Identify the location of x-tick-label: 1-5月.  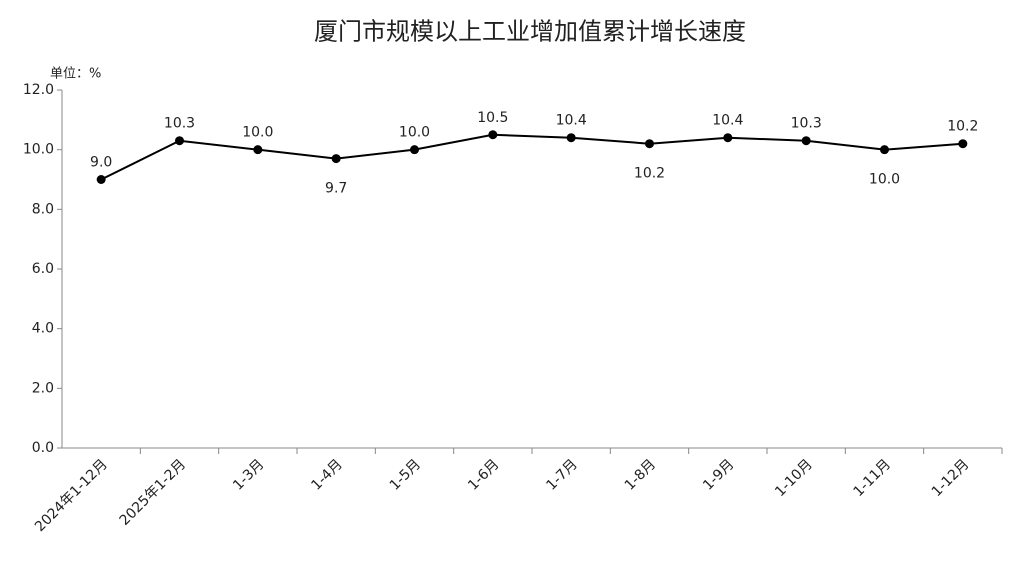
(405, 474).